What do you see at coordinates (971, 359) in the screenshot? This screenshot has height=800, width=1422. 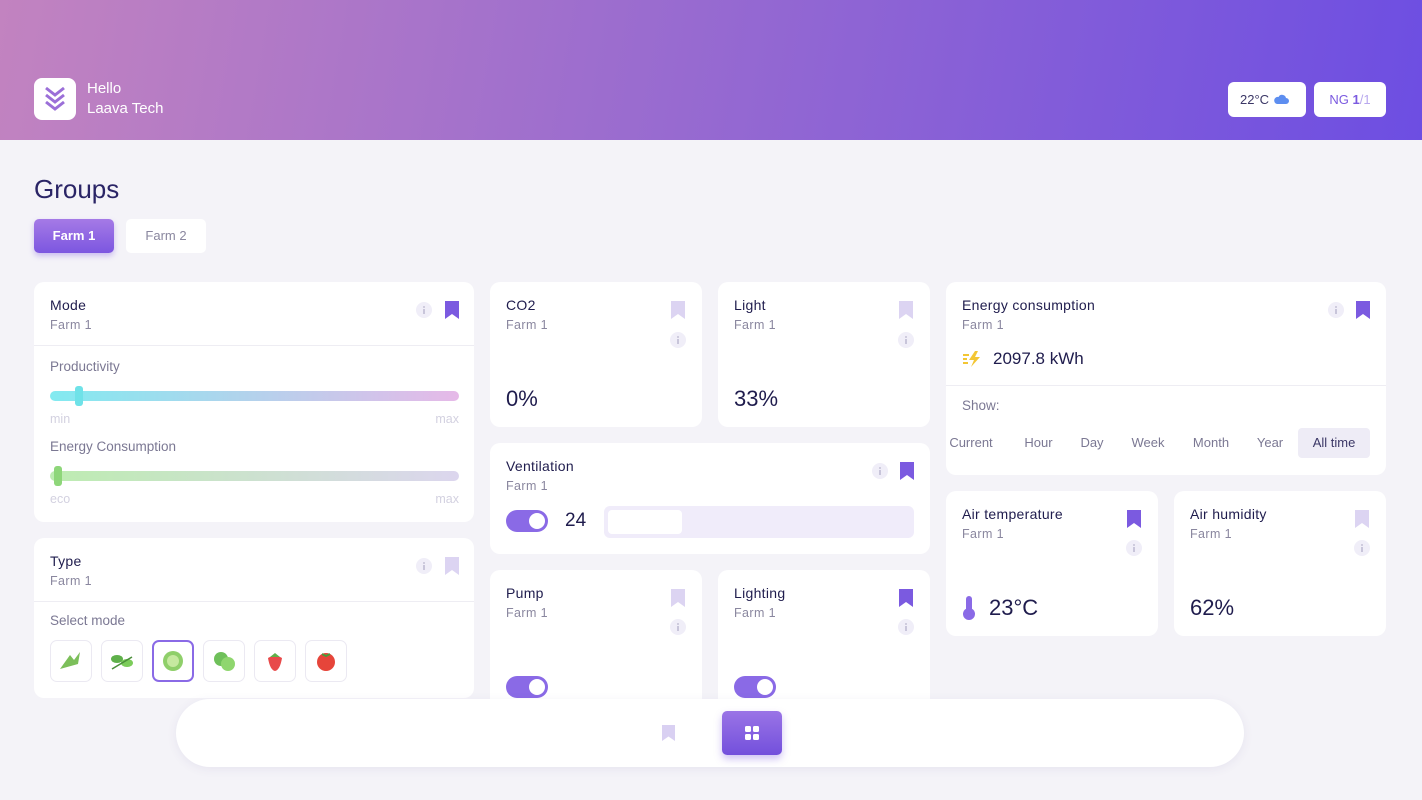 I see `energy-icon` at bounding box center [971, 359].